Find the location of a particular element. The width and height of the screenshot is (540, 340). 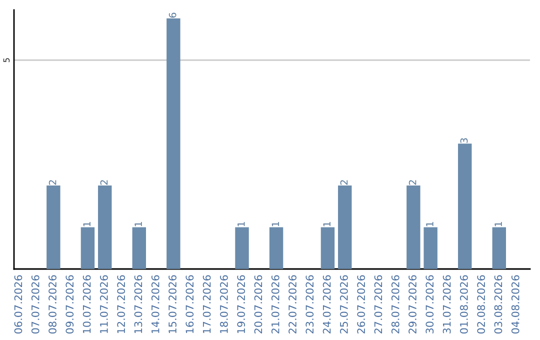

x-tick-label: 01.08.2026 is located at coordinates (464, 304).